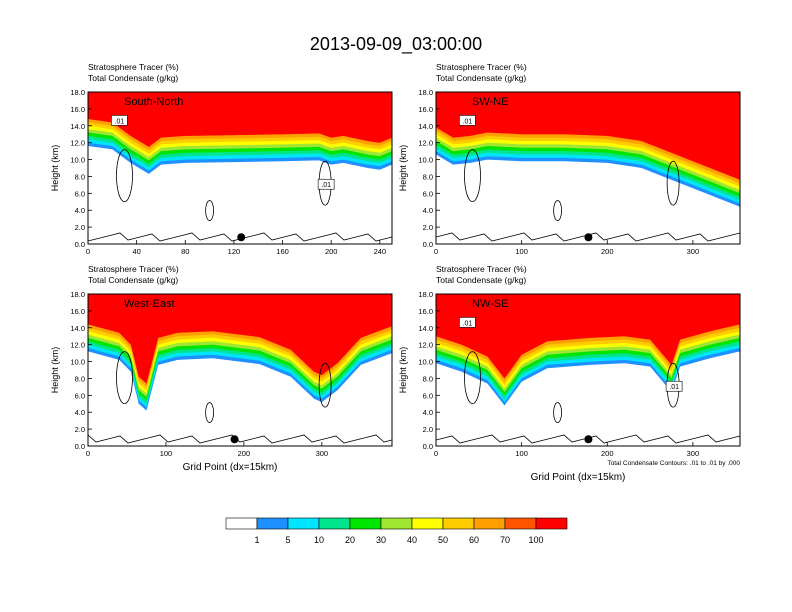 The image size is (792, 612). I want to click on panel-label: West-East, so click(149, 304).